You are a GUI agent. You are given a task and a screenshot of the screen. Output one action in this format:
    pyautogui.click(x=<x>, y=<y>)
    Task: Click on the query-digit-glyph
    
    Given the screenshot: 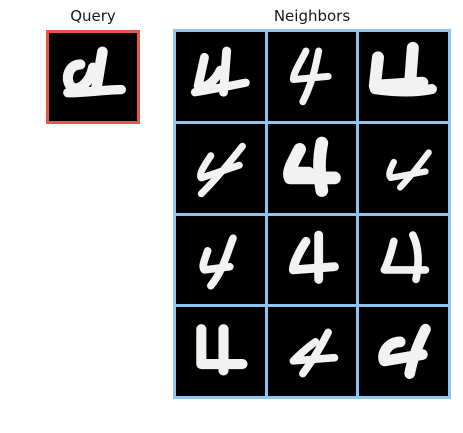 What is the action you would take?
    pyautogui.click(x=94, y=72)
    